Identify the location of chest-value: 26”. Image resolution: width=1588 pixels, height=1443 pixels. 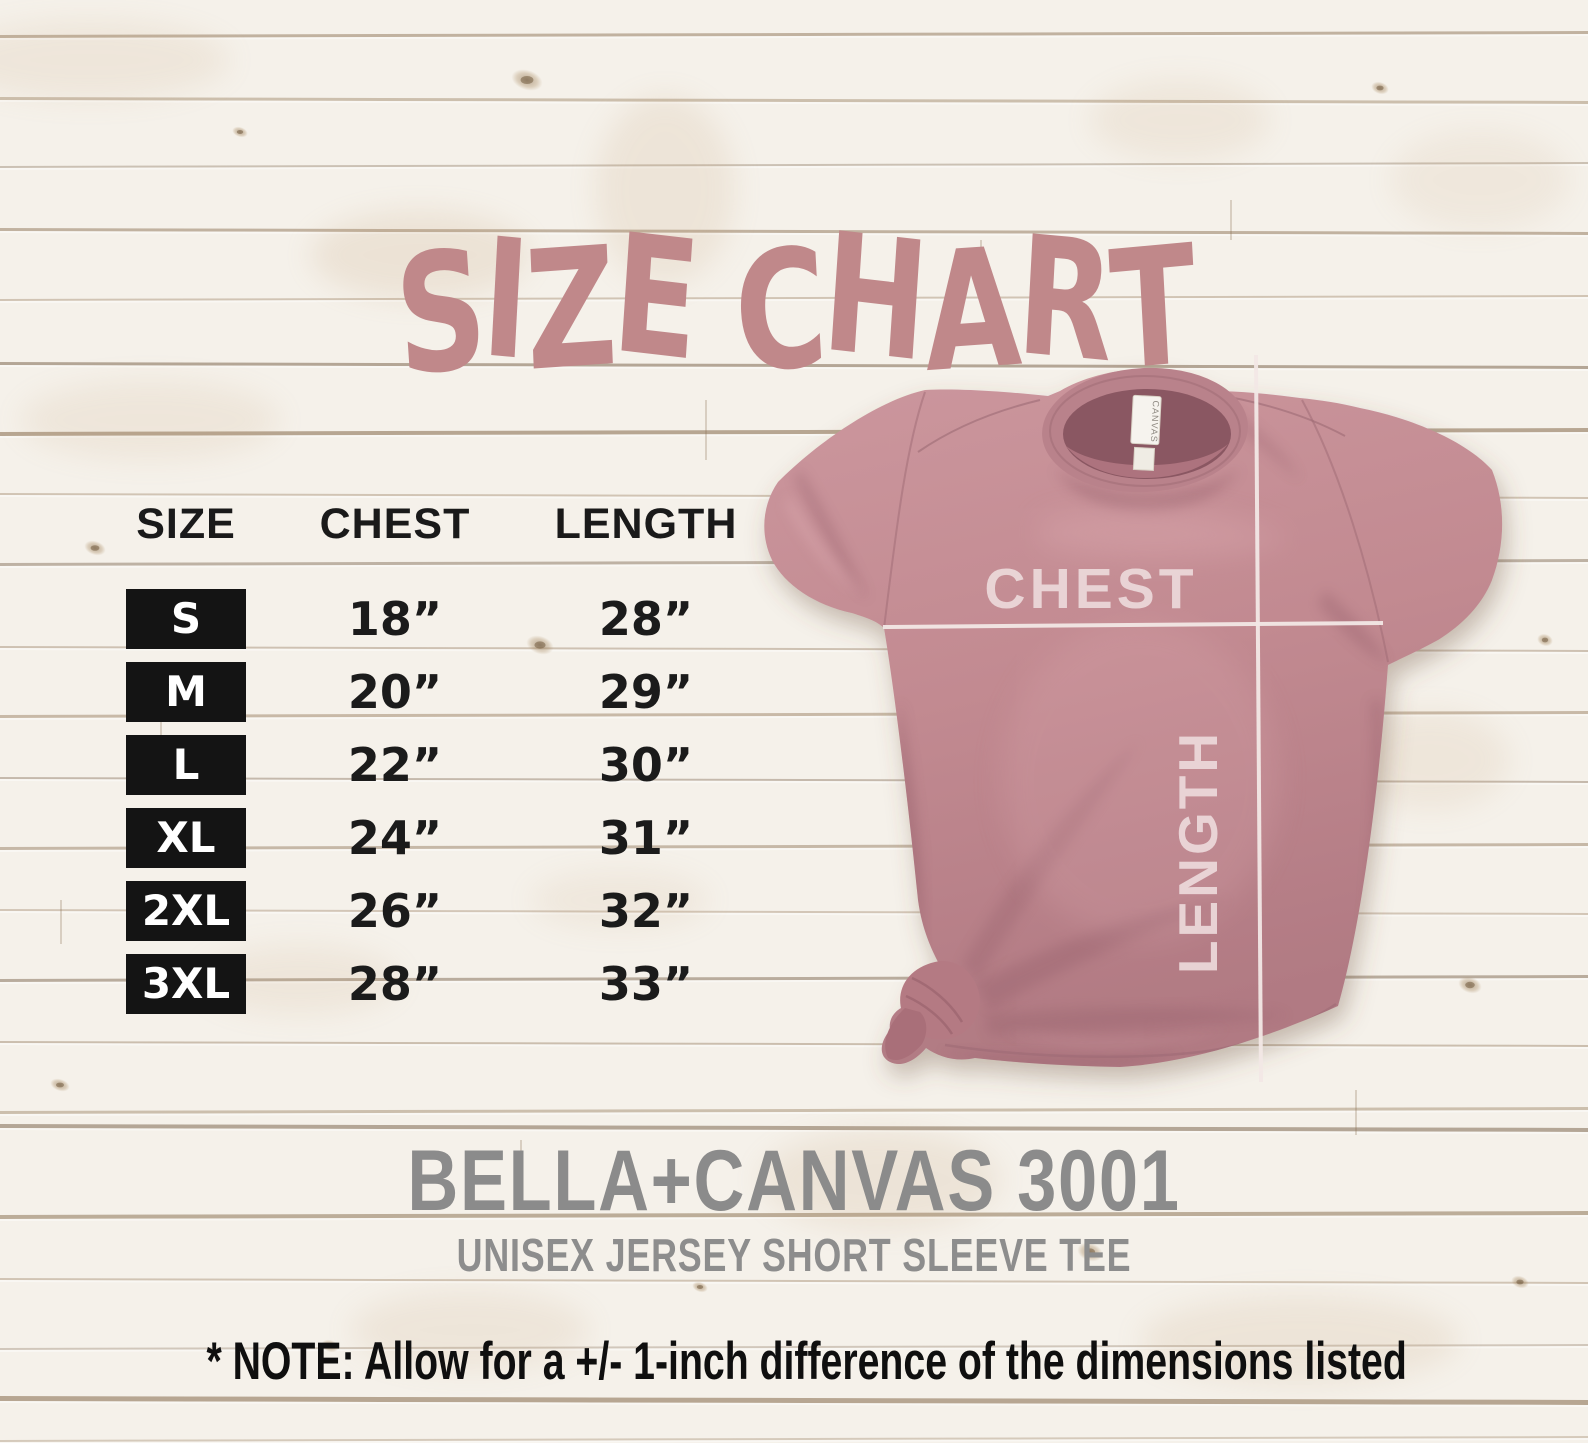
(395, 910).